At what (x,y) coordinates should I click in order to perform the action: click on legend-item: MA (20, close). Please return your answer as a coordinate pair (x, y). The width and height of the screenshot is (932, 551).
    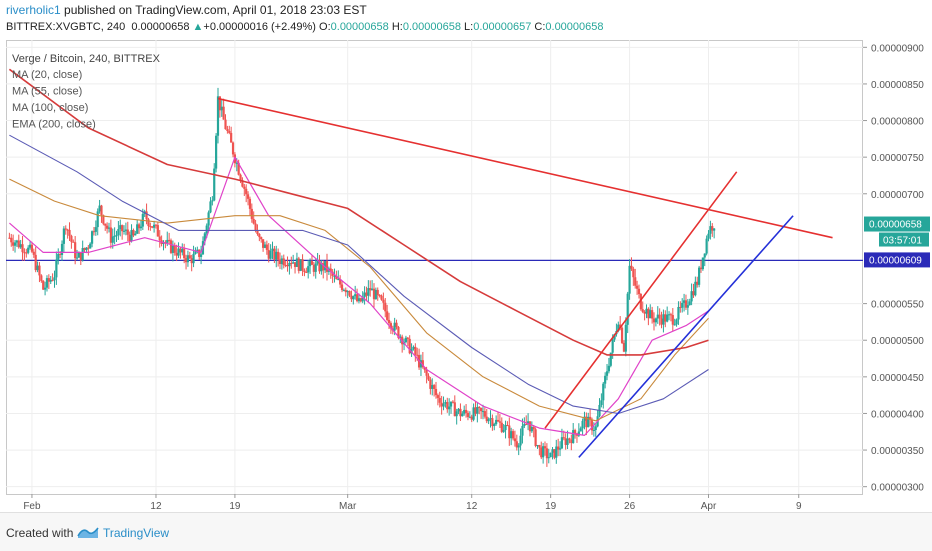
    Looking at the image, I should click on (47, 75).